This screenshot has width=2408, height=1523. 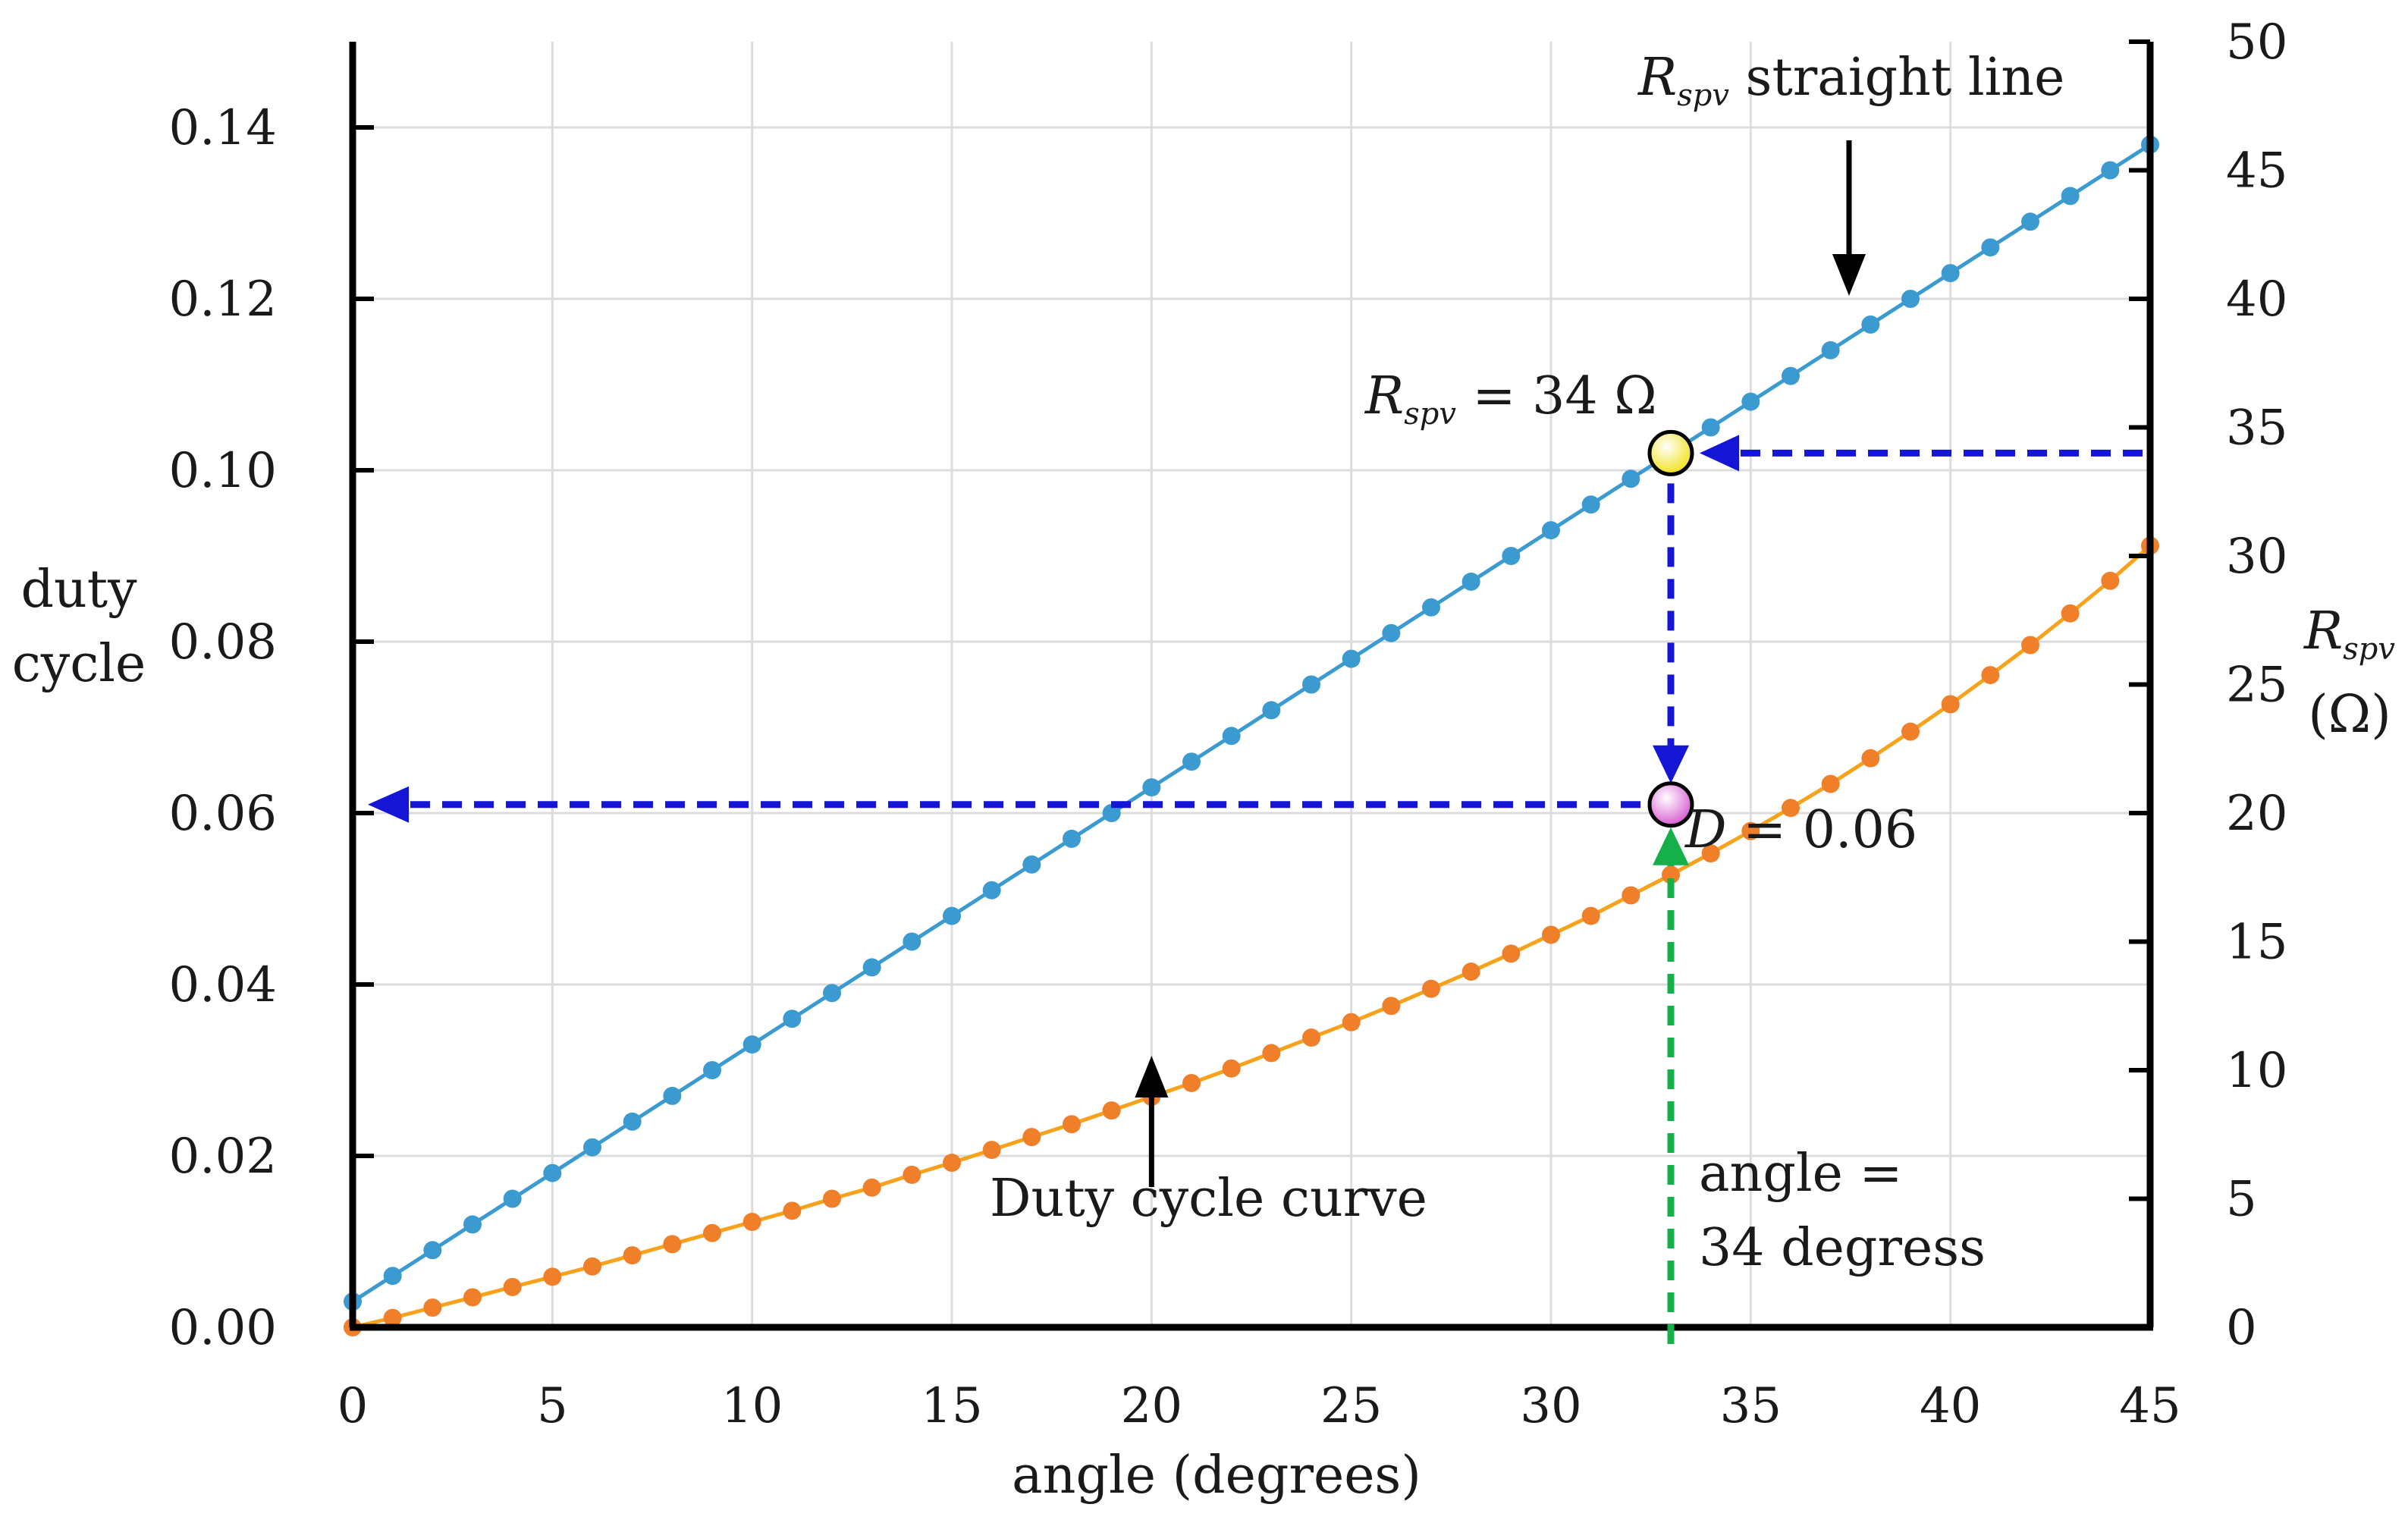 I want to click on y2-tick-label: 10, so click(x=2256, y=1071).